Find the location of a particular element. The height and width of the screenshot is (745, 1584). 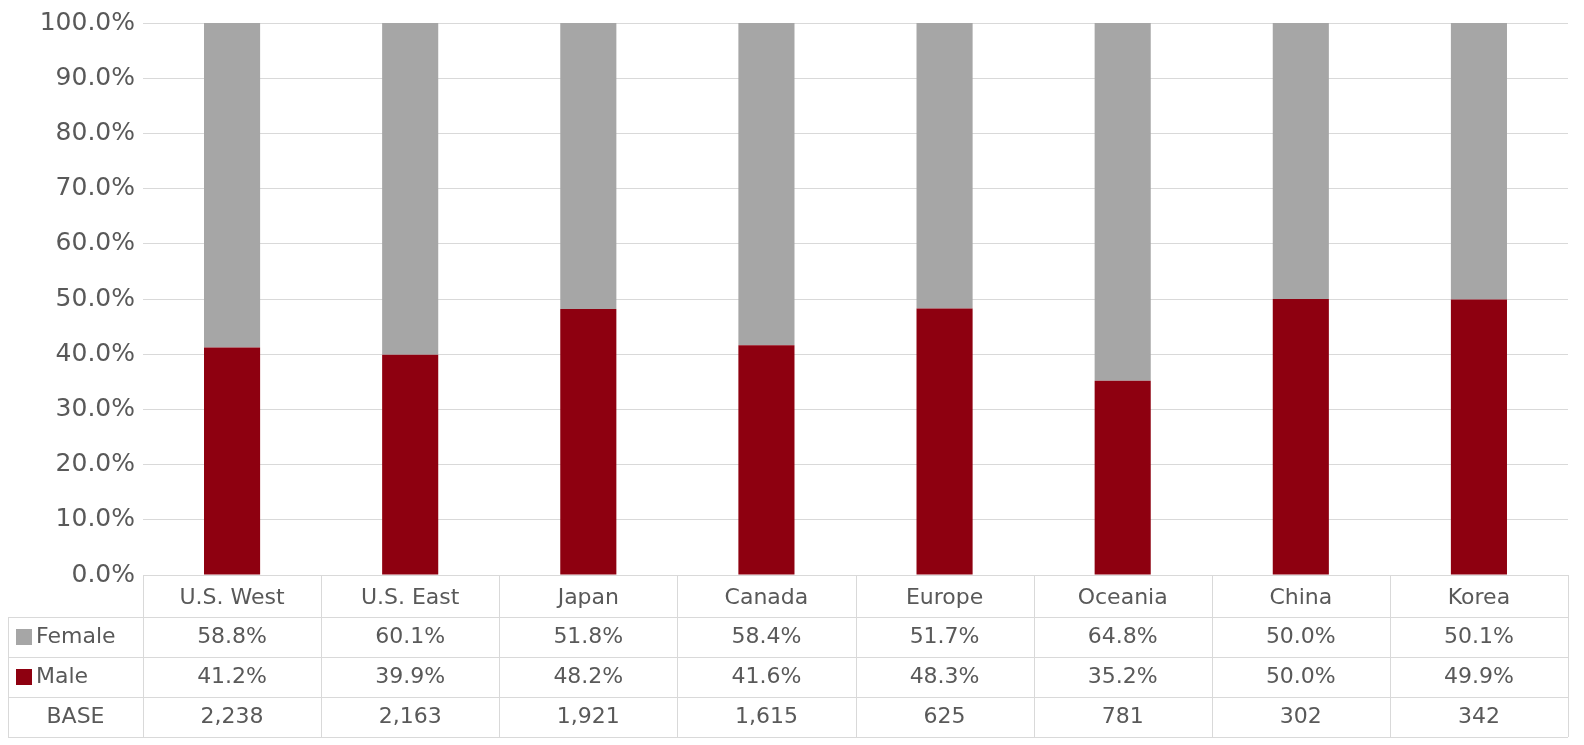

y-tick-label: 10.0% is located at coordinates (95, 518).